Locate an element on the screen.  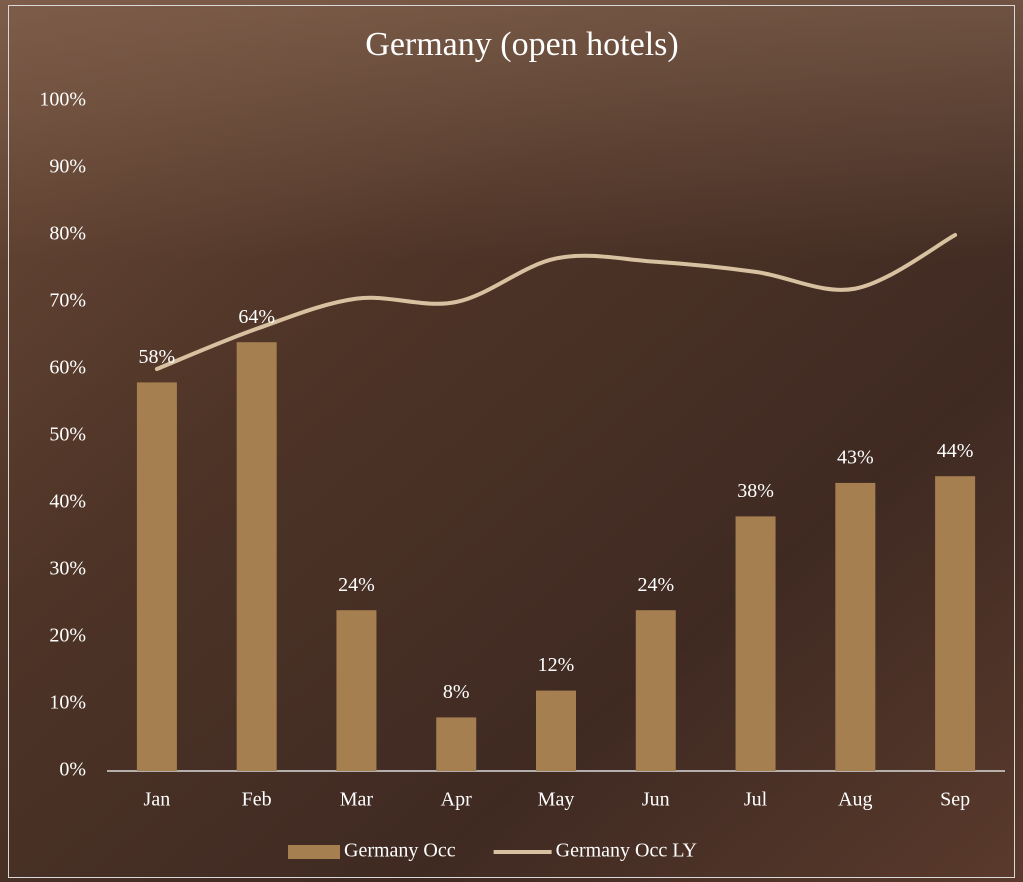
line is located at coordinates (556, 302).